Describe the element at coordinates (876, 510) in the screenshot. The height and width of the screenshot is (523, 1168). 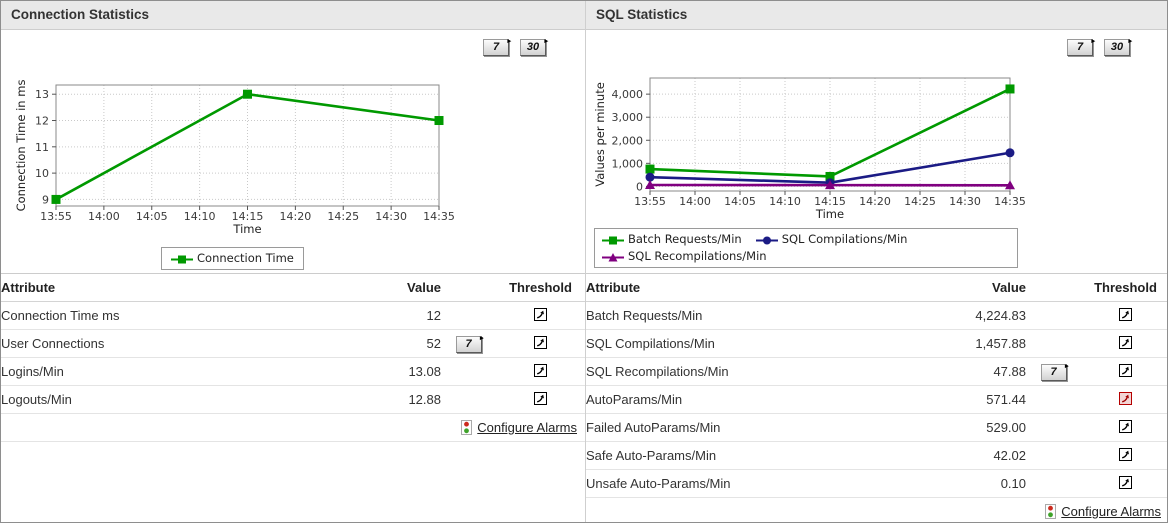
I see `configure-alarms-row: Configure Alarms` at that location.